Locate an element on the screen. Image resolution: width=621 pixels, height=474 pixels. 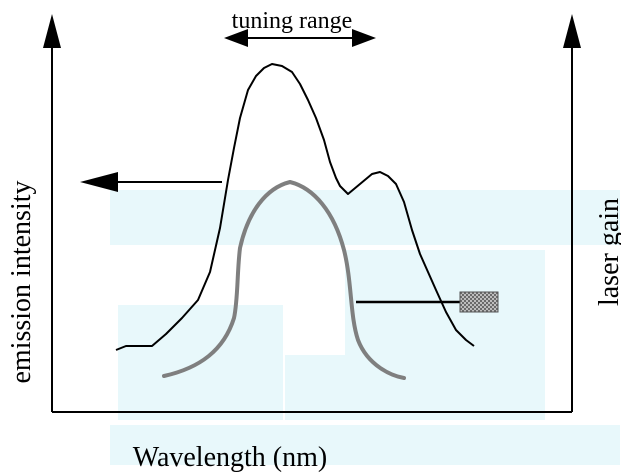
watermark-block-band is located at coordinates (365, 217).